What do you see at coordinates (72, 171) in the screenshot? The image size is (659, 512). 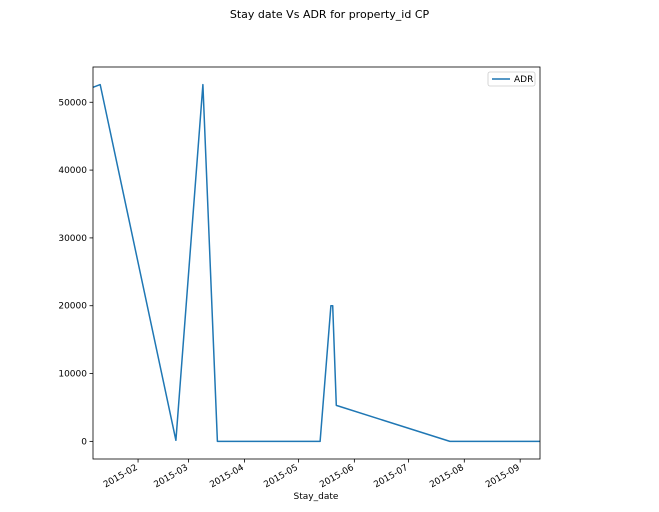 I see `y-tick-label: 40000` at bounding box center [72, 171].